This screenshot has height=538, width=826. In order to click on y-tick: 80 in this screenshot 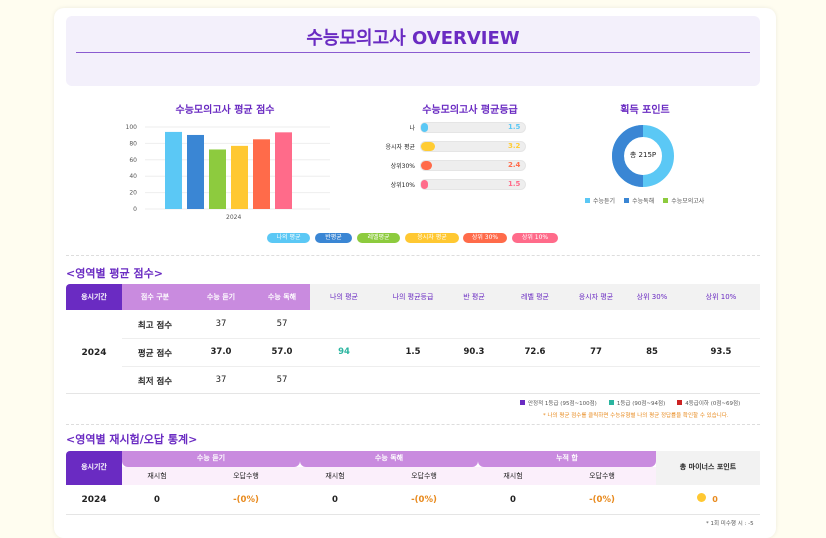, I will do `click(133, 143)`.